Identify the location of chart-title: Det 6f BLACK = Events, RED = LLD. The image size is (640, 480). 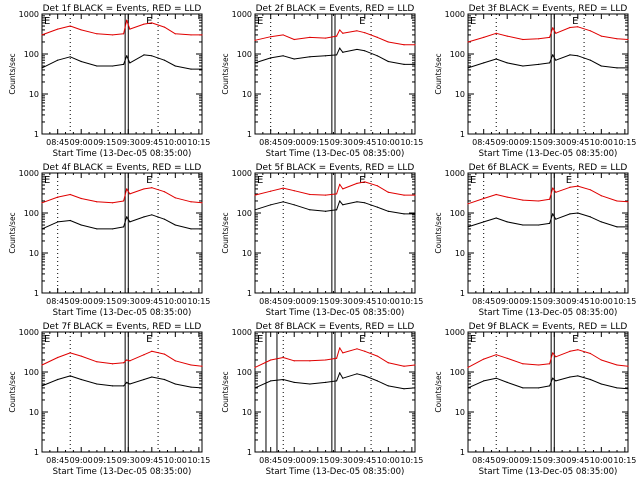
(548, 168).